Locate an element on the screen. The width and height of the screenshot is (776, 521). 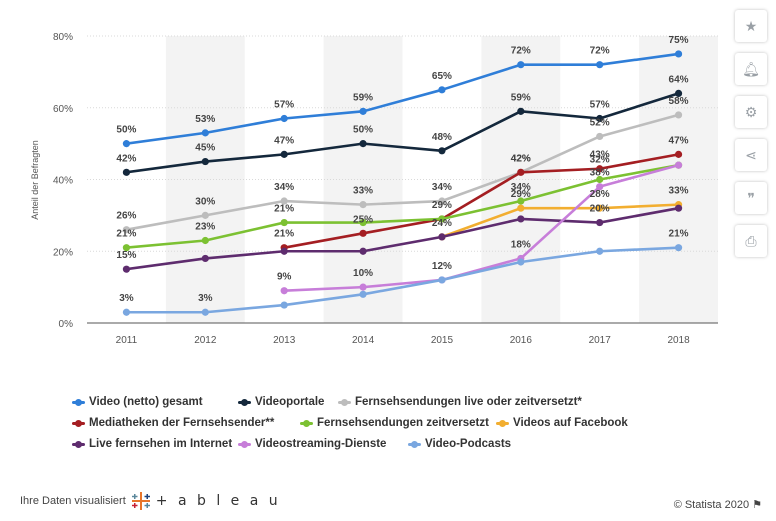
bell-icon: 🔔︎ is located at coordinates (751, 69).